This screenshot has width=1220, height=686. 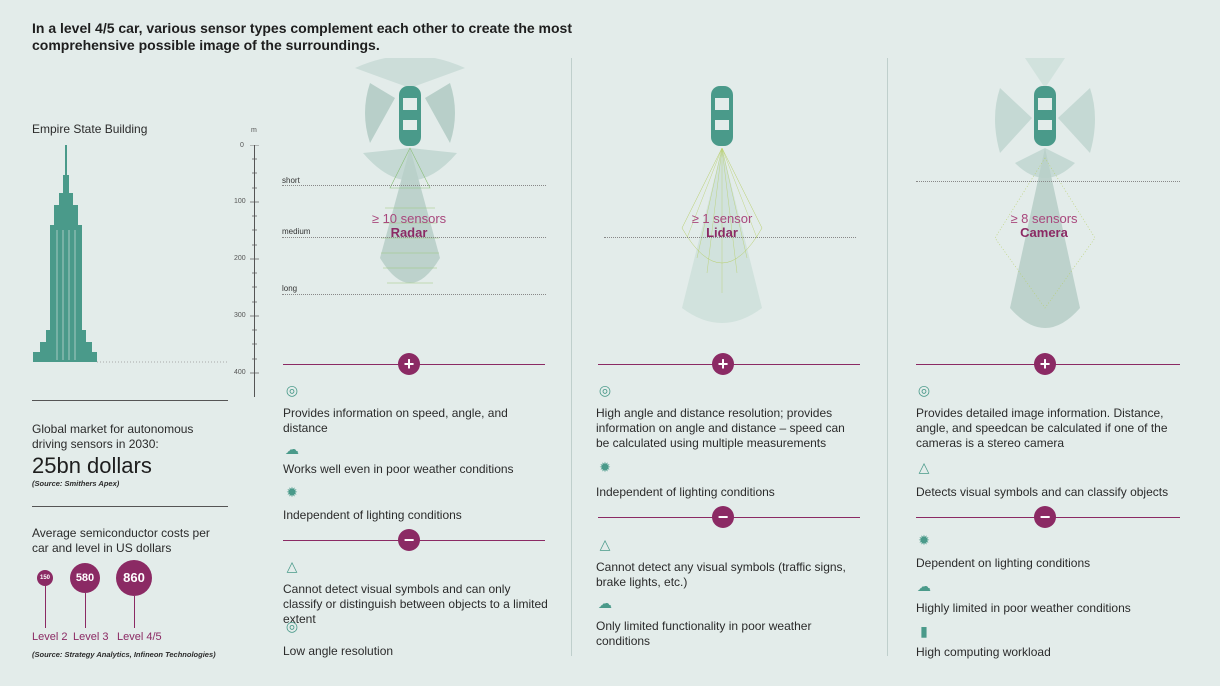 I want to click on radar-minus-icon: −, so click(x=409, y=540).